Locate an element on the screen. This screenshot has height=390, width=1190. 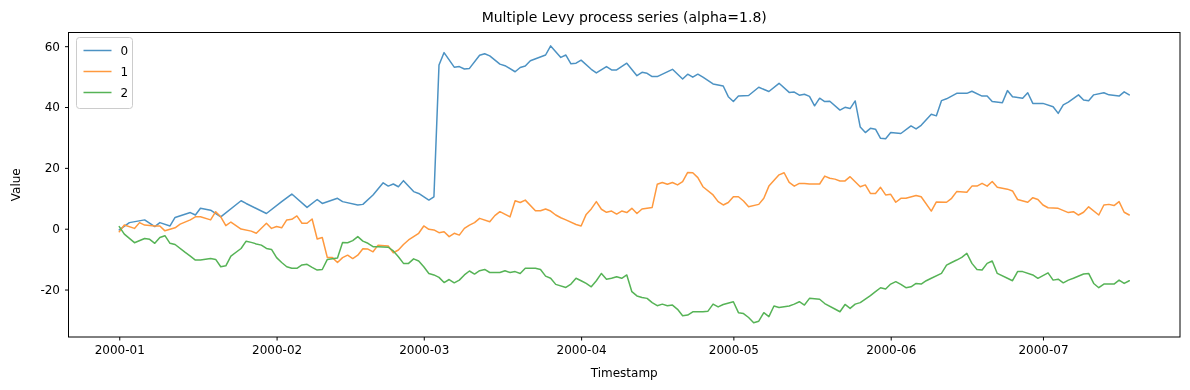
x-tick-label: 2000-03 is located at coordinates (424, 350).